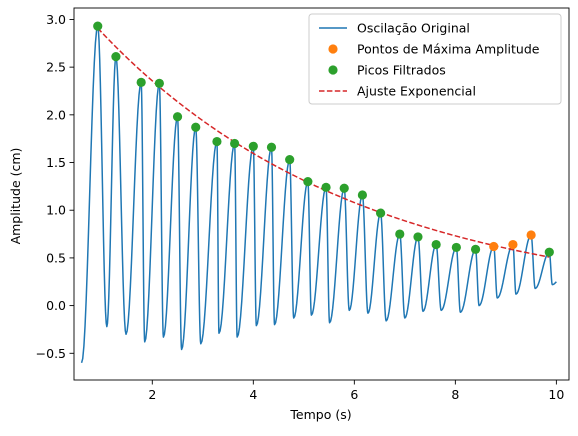 The height and width of the screenshot is (436, 578). I want to click on y-tick-label: 1.5, so click(56, 162).